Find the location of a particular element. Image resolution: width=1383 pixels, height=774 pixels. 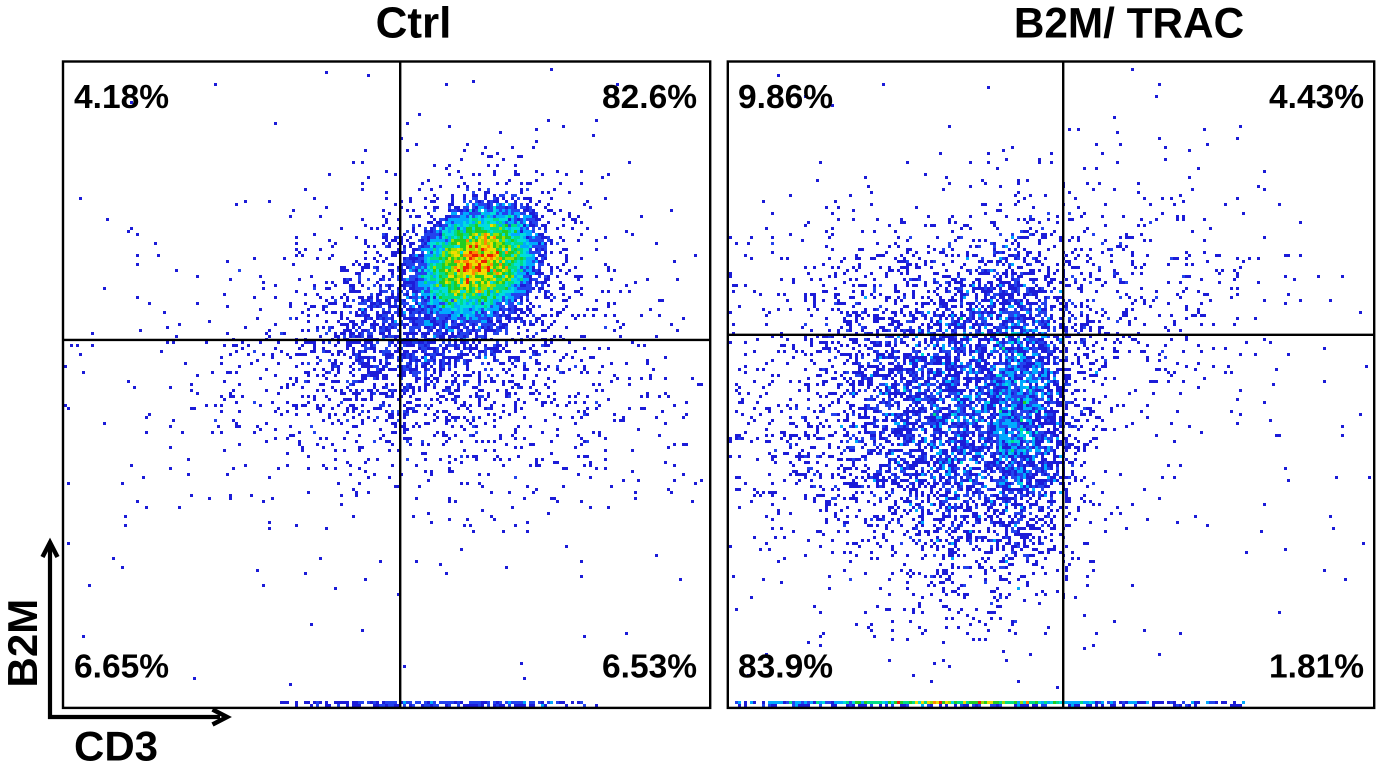

svg-text: 1.81% is located at coordinates (1316, 667).